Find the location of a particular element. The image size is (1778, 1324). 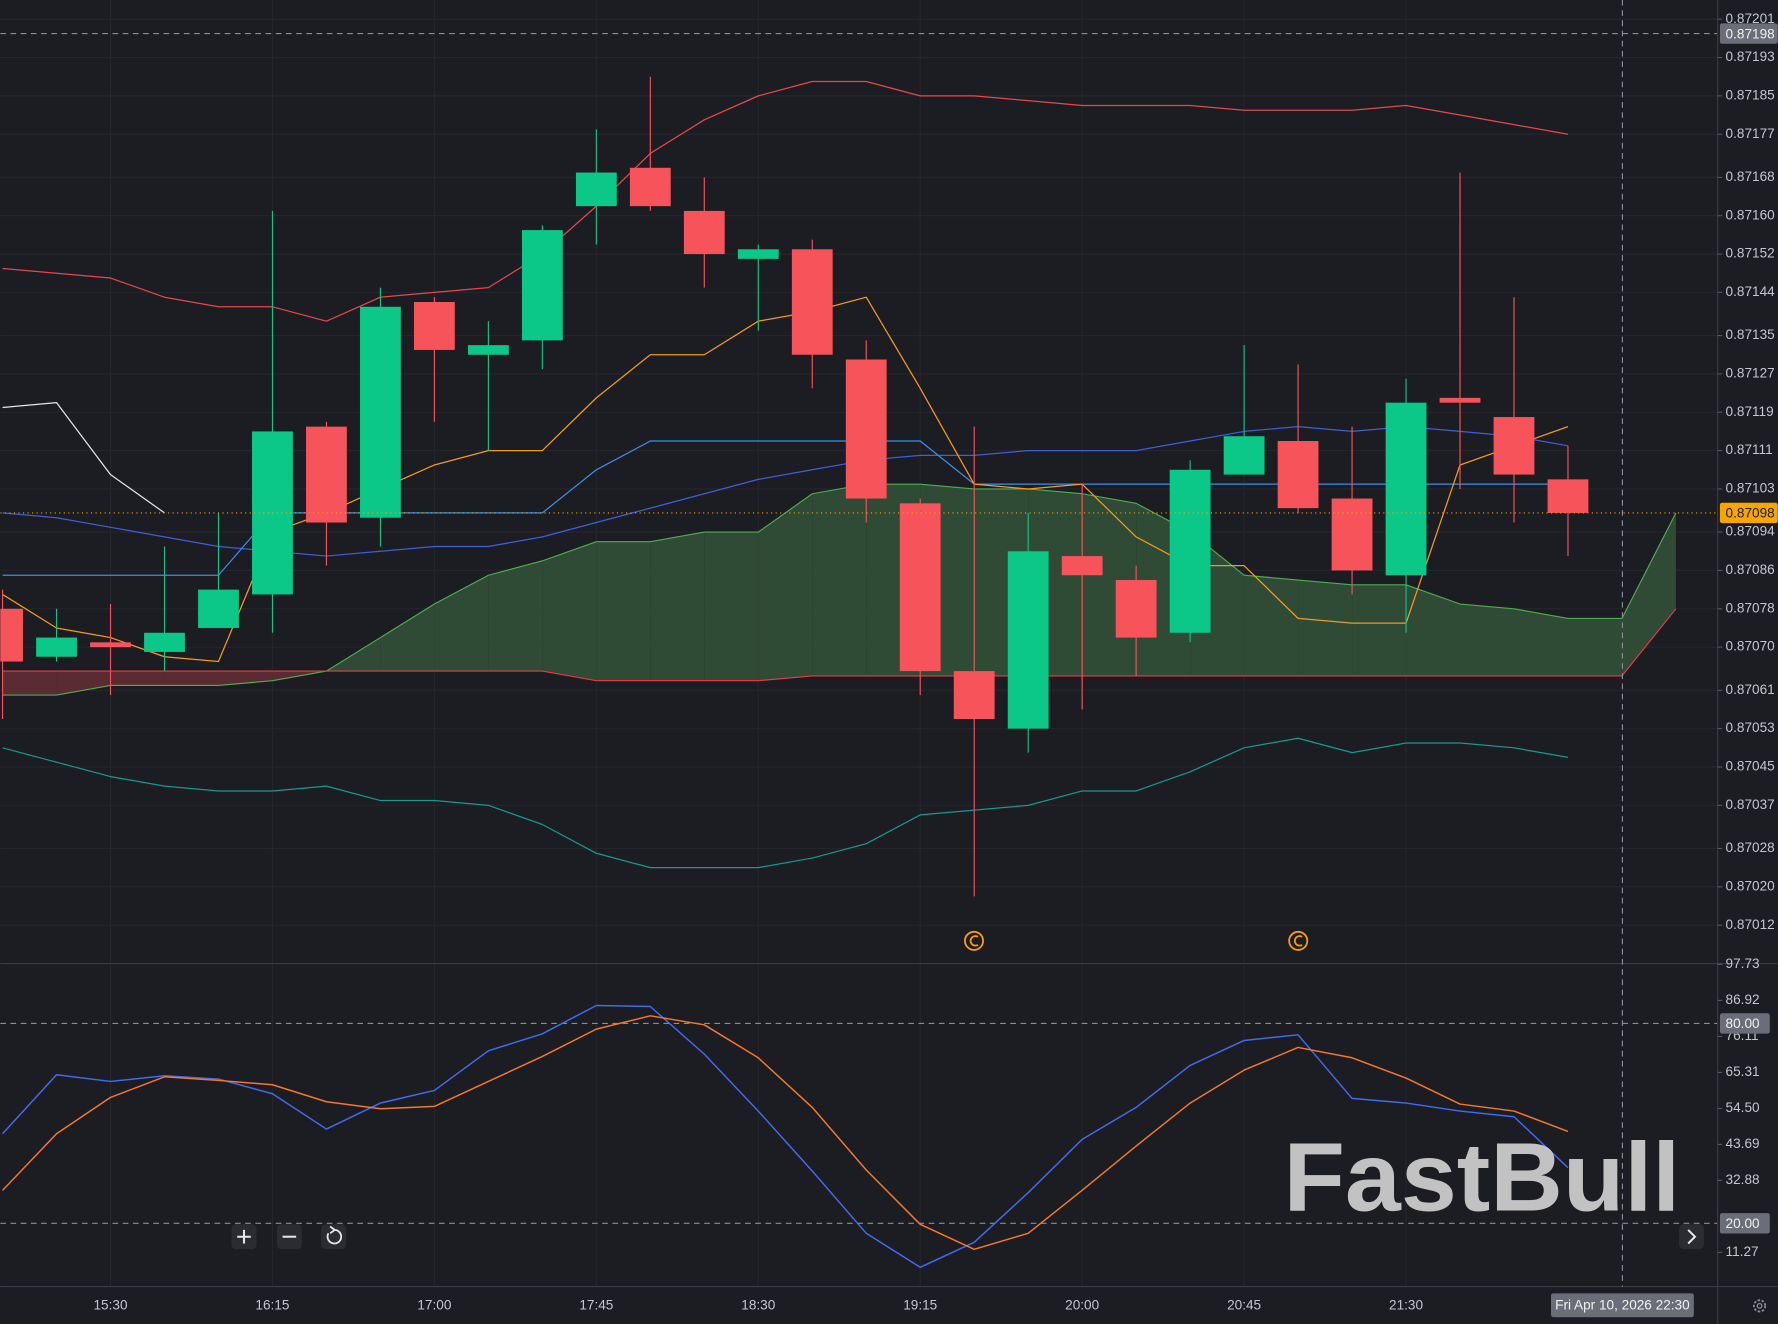

y-tick-label: 0.87028 is located at coordinates (1750, 847).